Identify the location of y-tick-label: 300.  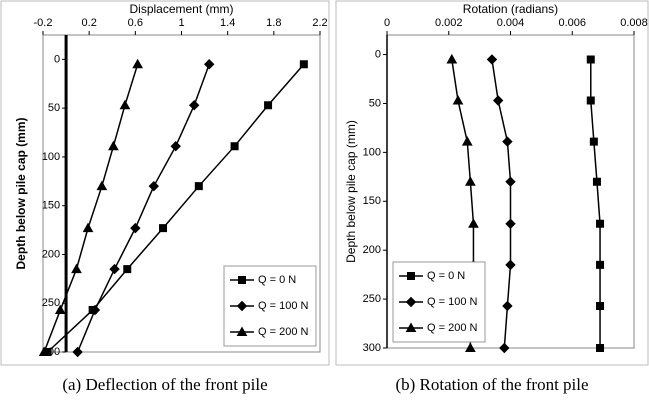
(372, 348).